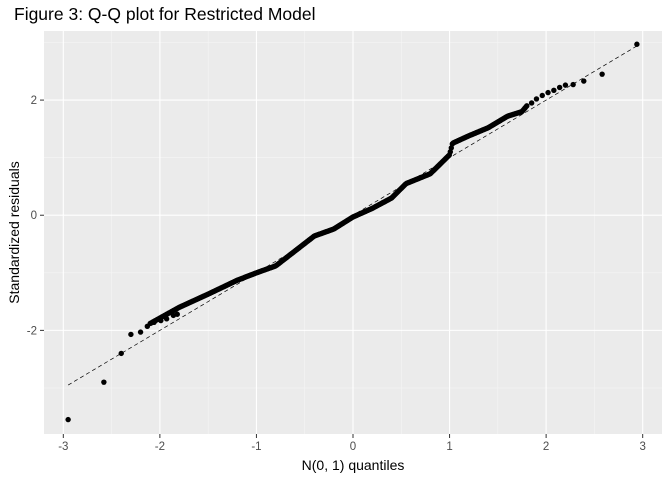 The image size is (672, 480). Describe the element at coordinates (63, 447) in the screenshot. I see `x-tick-label: -3` at that location.